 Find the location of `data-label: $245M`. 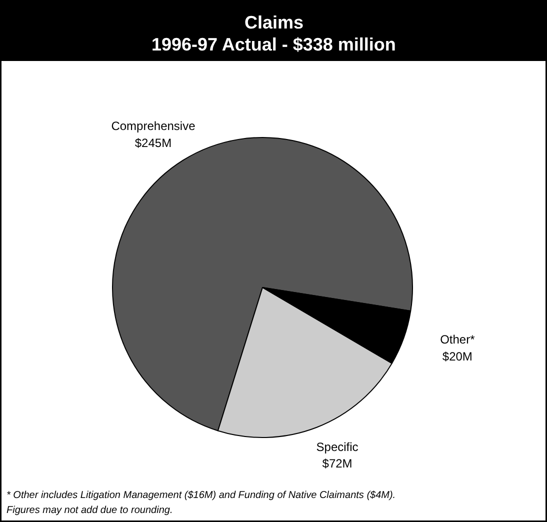

data-label: $245M is located at coordinates (153, 143).